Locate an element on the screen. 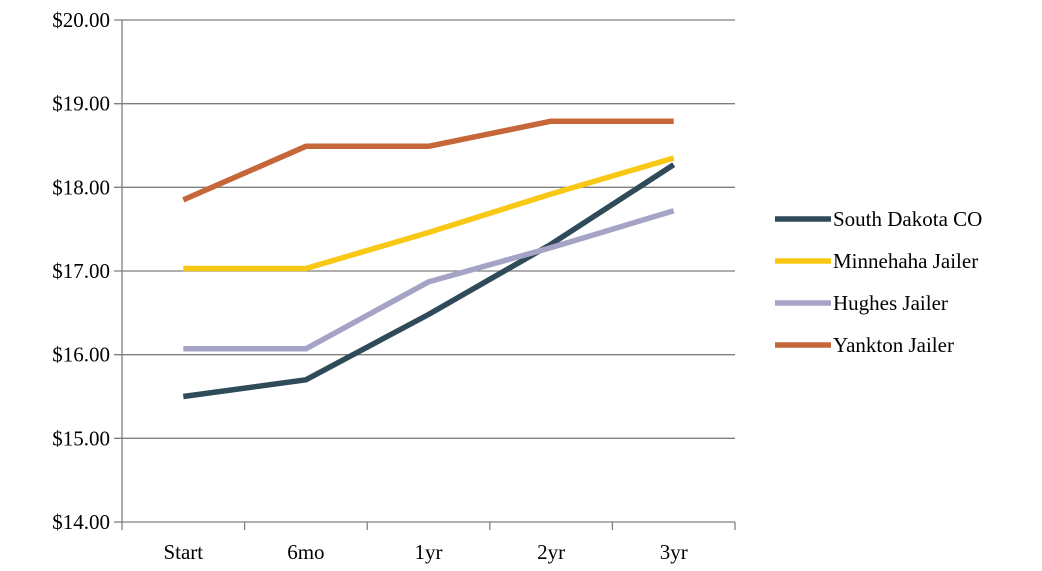 Image resolution: width=1042 pixels, height=571 pixels. y-tick-label: $19.00 is located at coordinates (81, 104).